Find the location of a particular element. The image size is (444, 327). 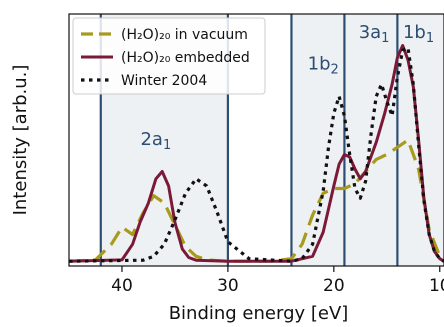

x-tick-label-2: 20 is located at coordinates (334, 286).